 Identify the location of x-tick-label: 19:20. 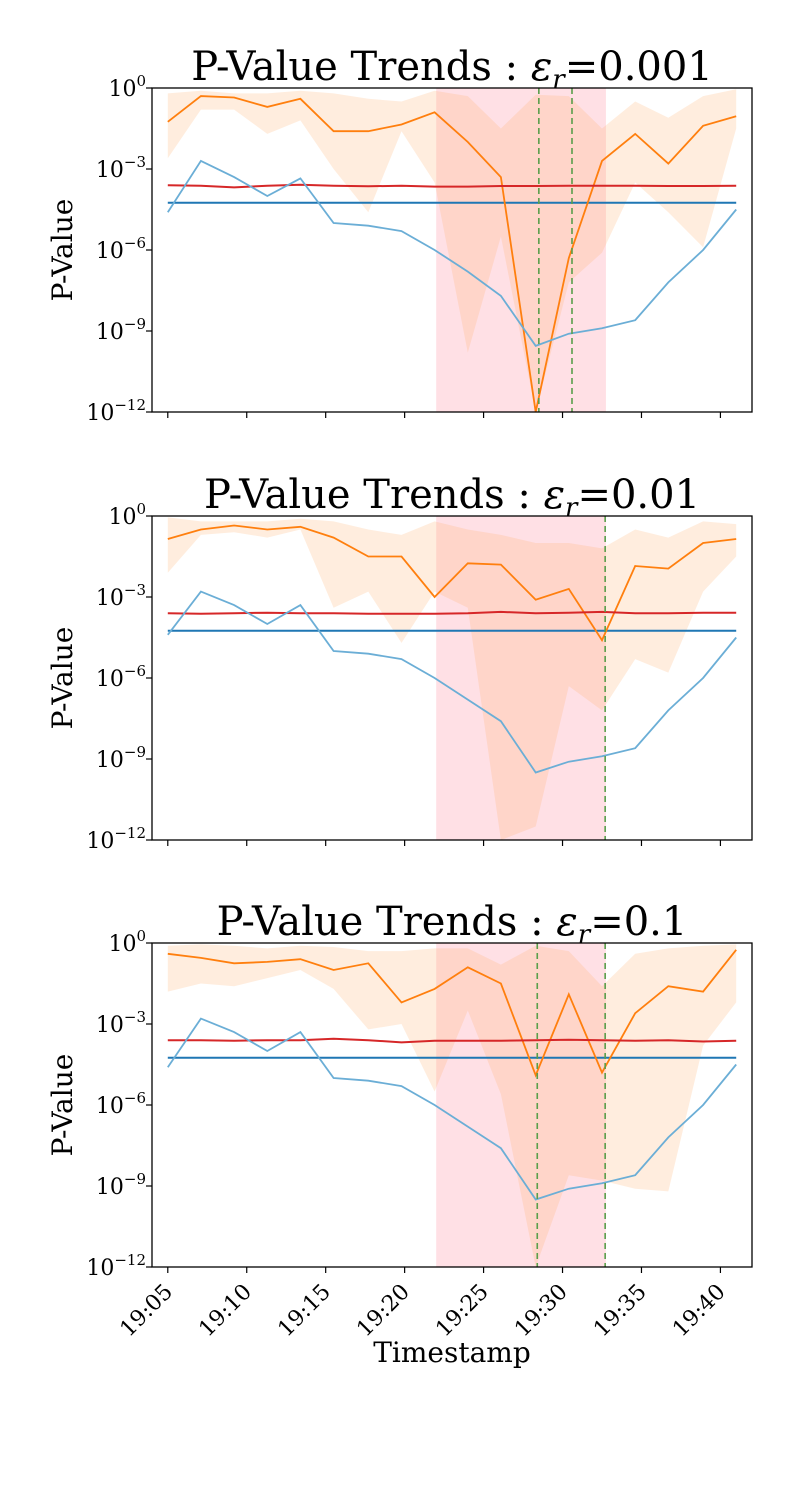
(383, 1311).